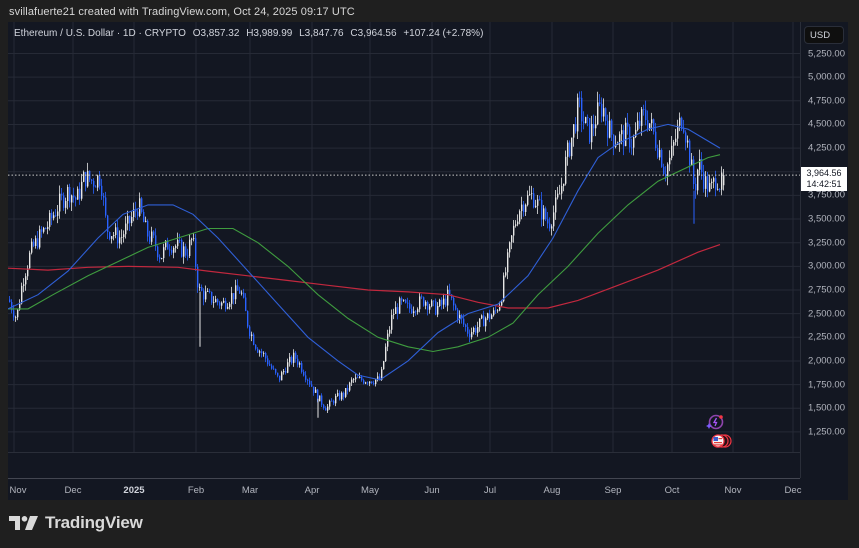 The height and width of the screenshot is (548, 859). I want to click on price-axis-label: 2,500.00, so click(826, 314).